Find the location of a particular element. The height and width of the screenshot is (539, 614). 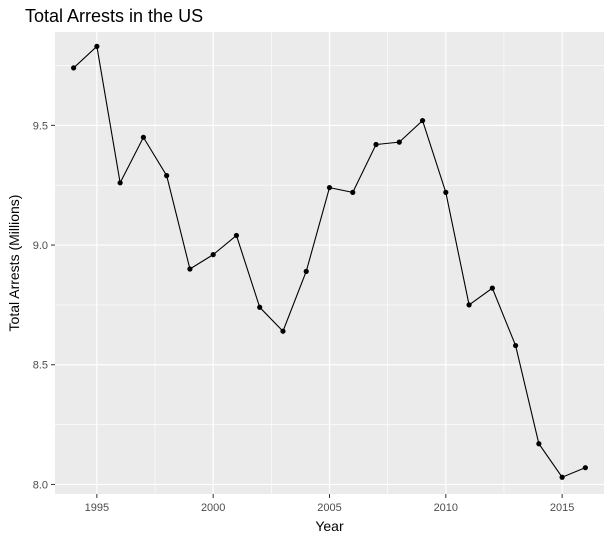

chart-title: Total Arrests in the US is located at coordinates (114, 16).